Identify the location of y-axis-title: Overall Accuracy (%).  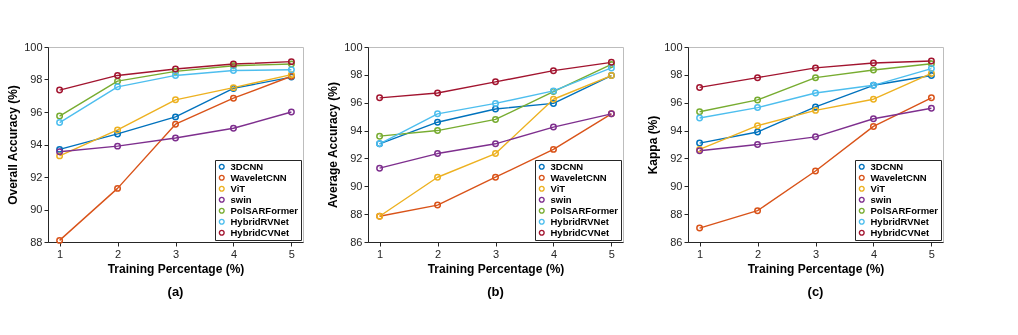
(13, 145).